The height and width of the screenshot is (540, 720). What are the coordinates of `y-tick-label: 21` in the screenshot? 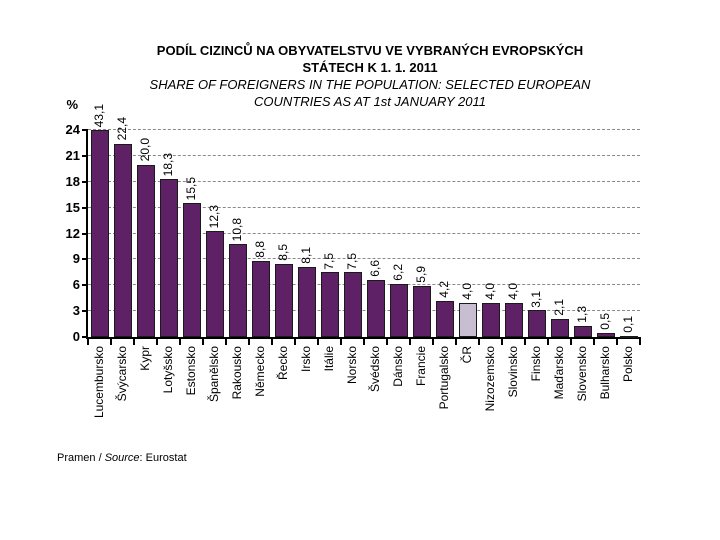 It's located at (72, 155).